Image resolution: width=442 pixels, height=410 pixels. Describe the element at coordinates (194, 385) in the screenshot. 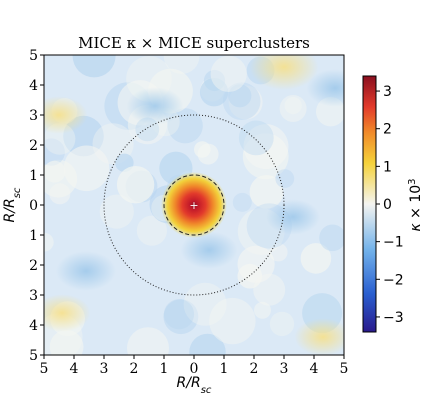

I see `x-axis-label: R/Rsc` at that location.